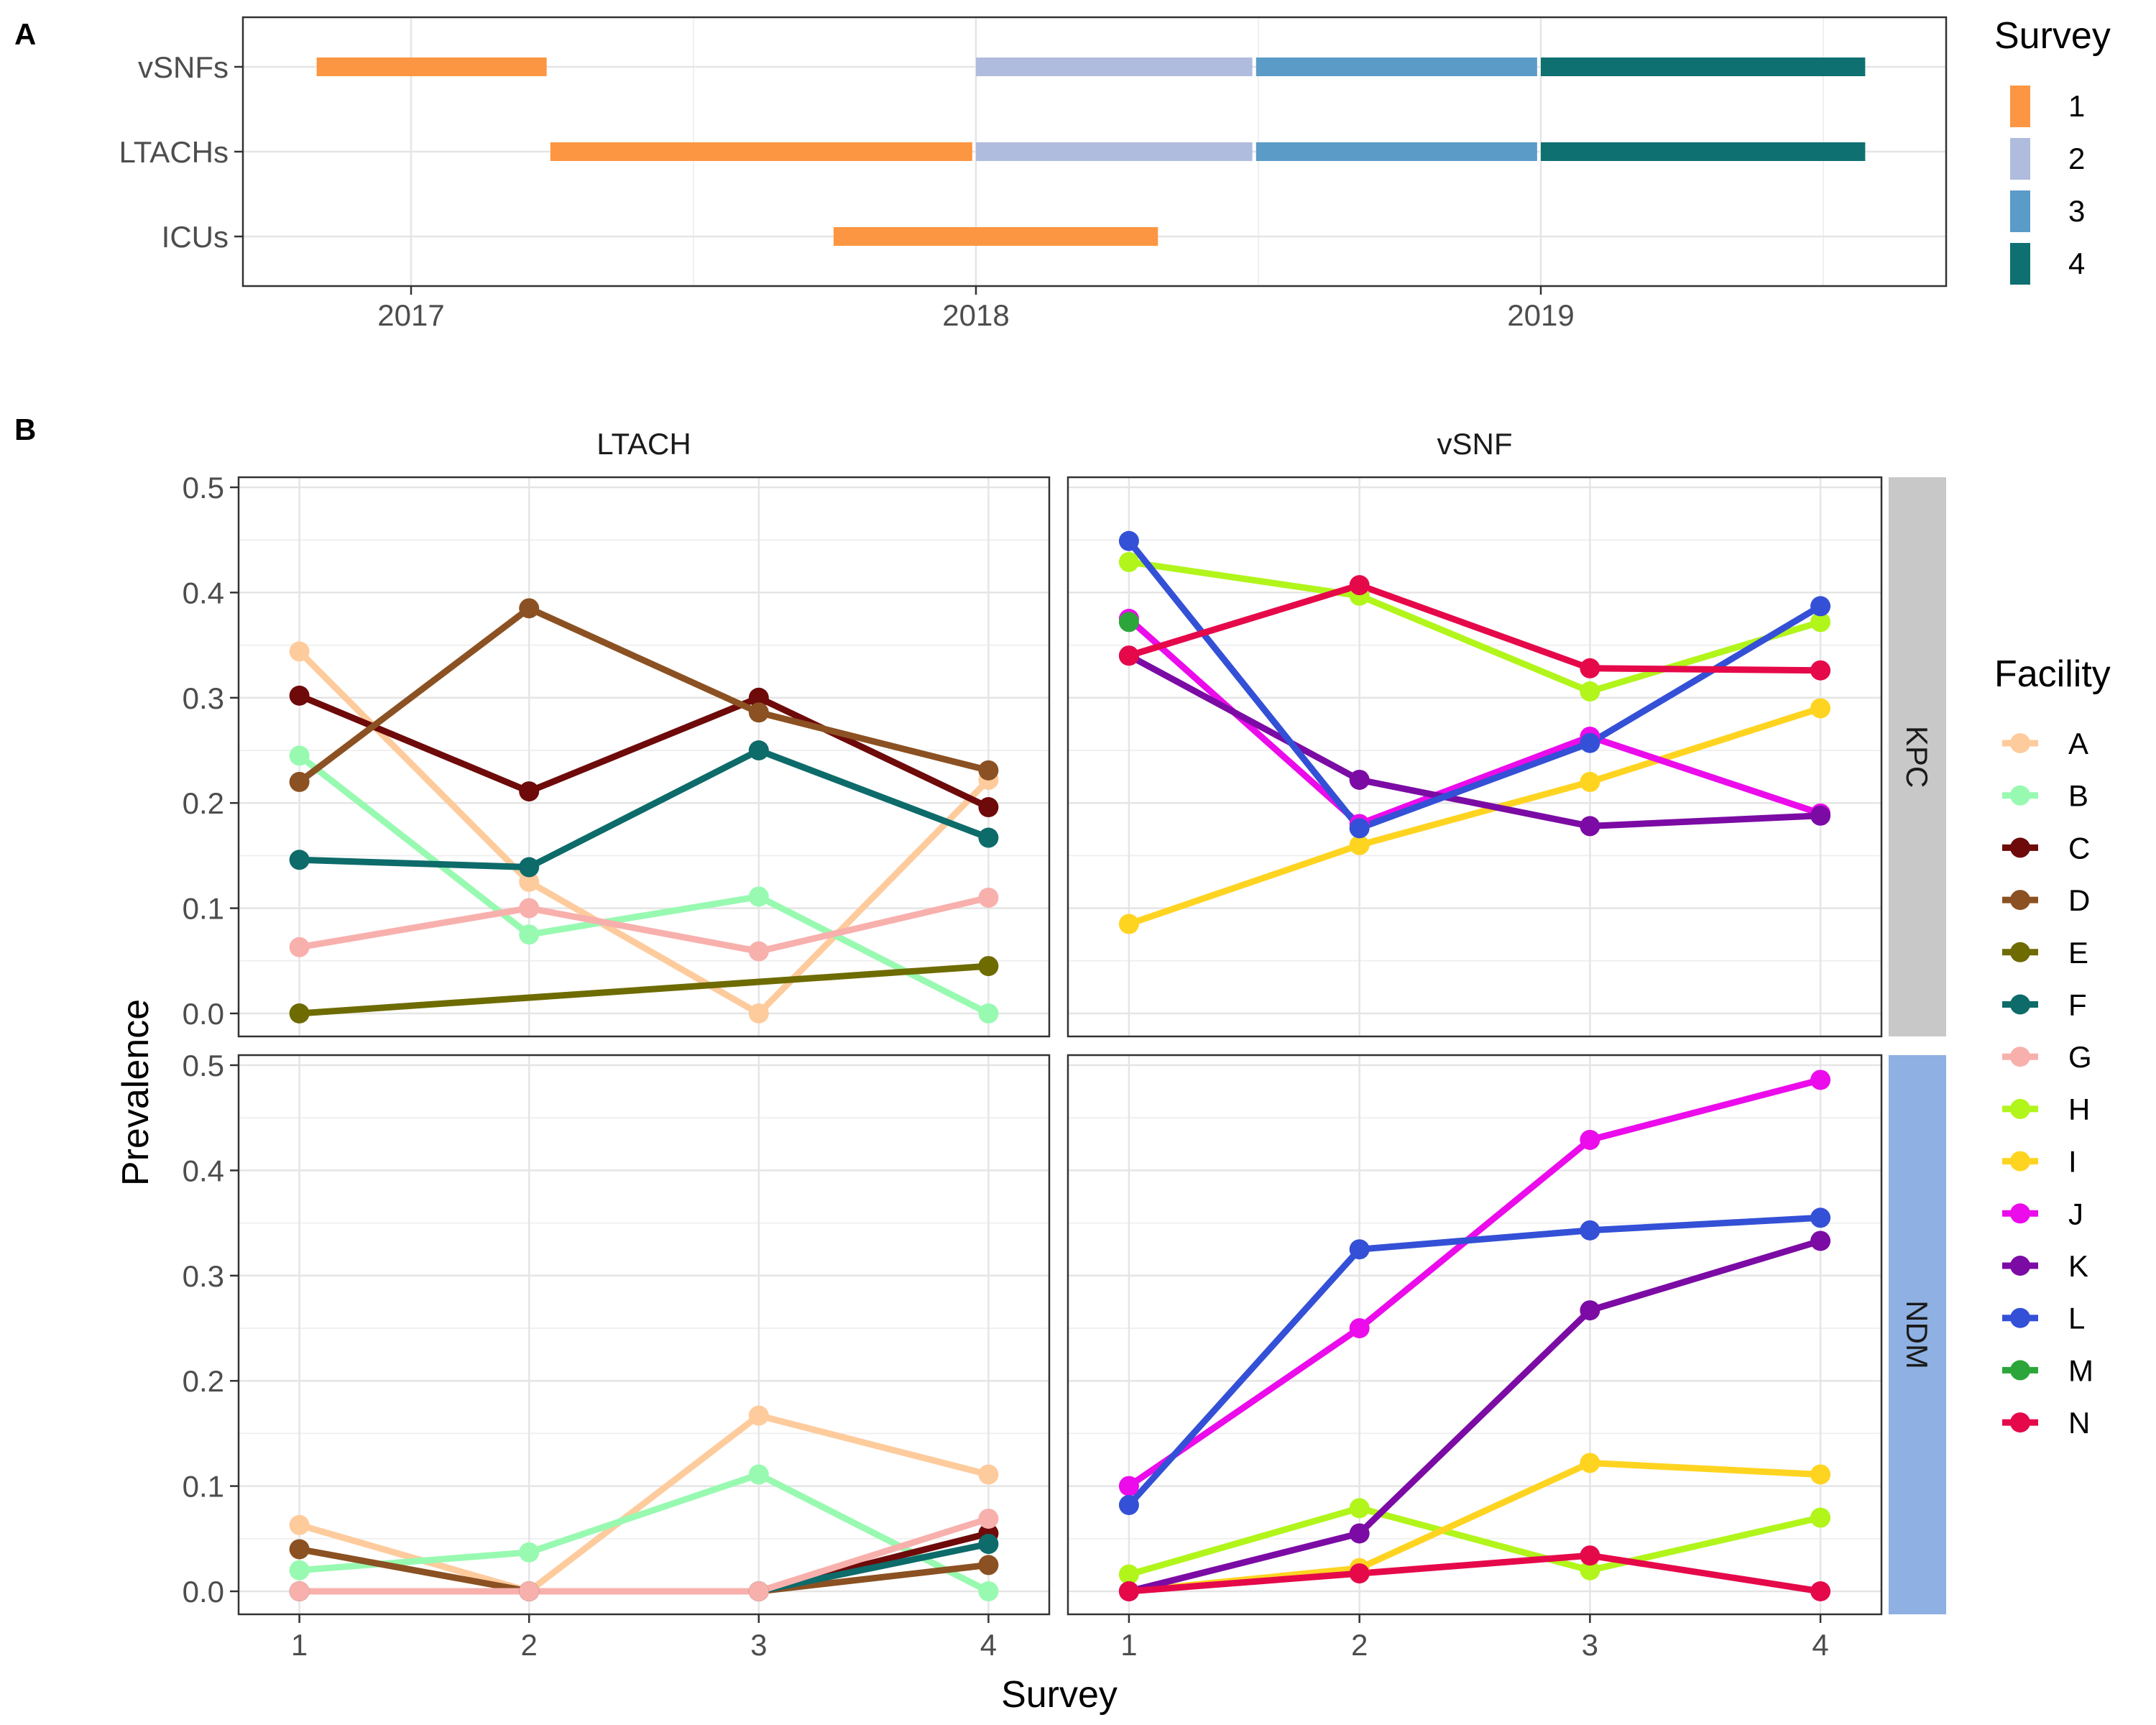 This screenshot has width=2156, height=1725. What do you see at coordinates (25, 34) in the screenshot?
I see `panel-label-a: A` at bounding box center [25, 34].